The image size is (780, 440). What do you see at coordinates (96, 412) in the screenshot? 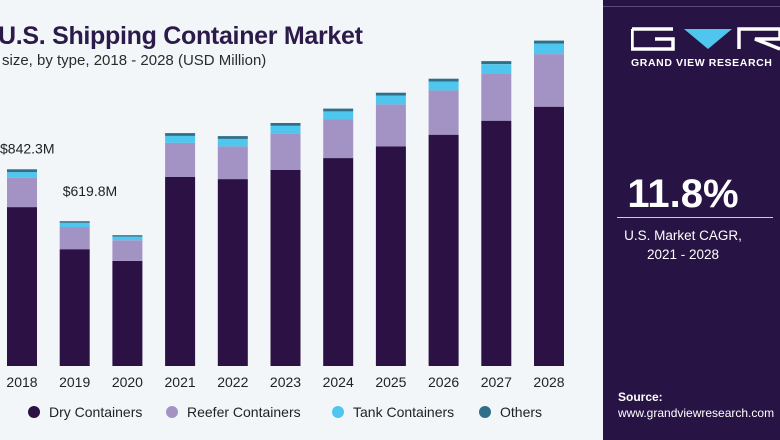
I see `legend-label-dry: Dry Containers` at bounding box center [96, 412].